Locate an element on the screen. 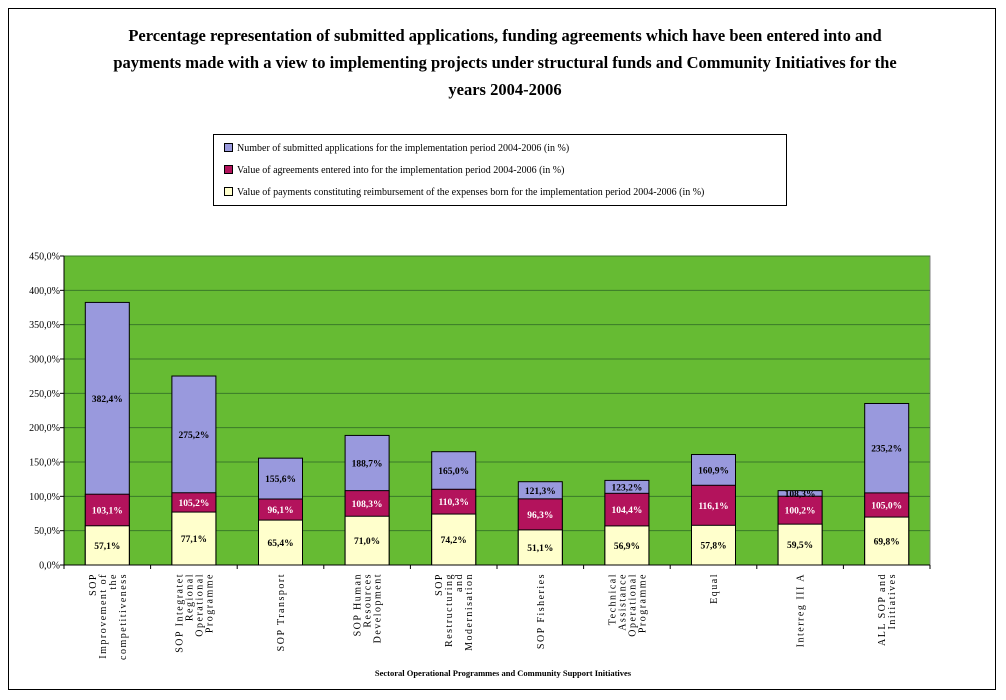 The image size is (1006, 700). legend-swatch-payments is located at coordinates (228, 192).